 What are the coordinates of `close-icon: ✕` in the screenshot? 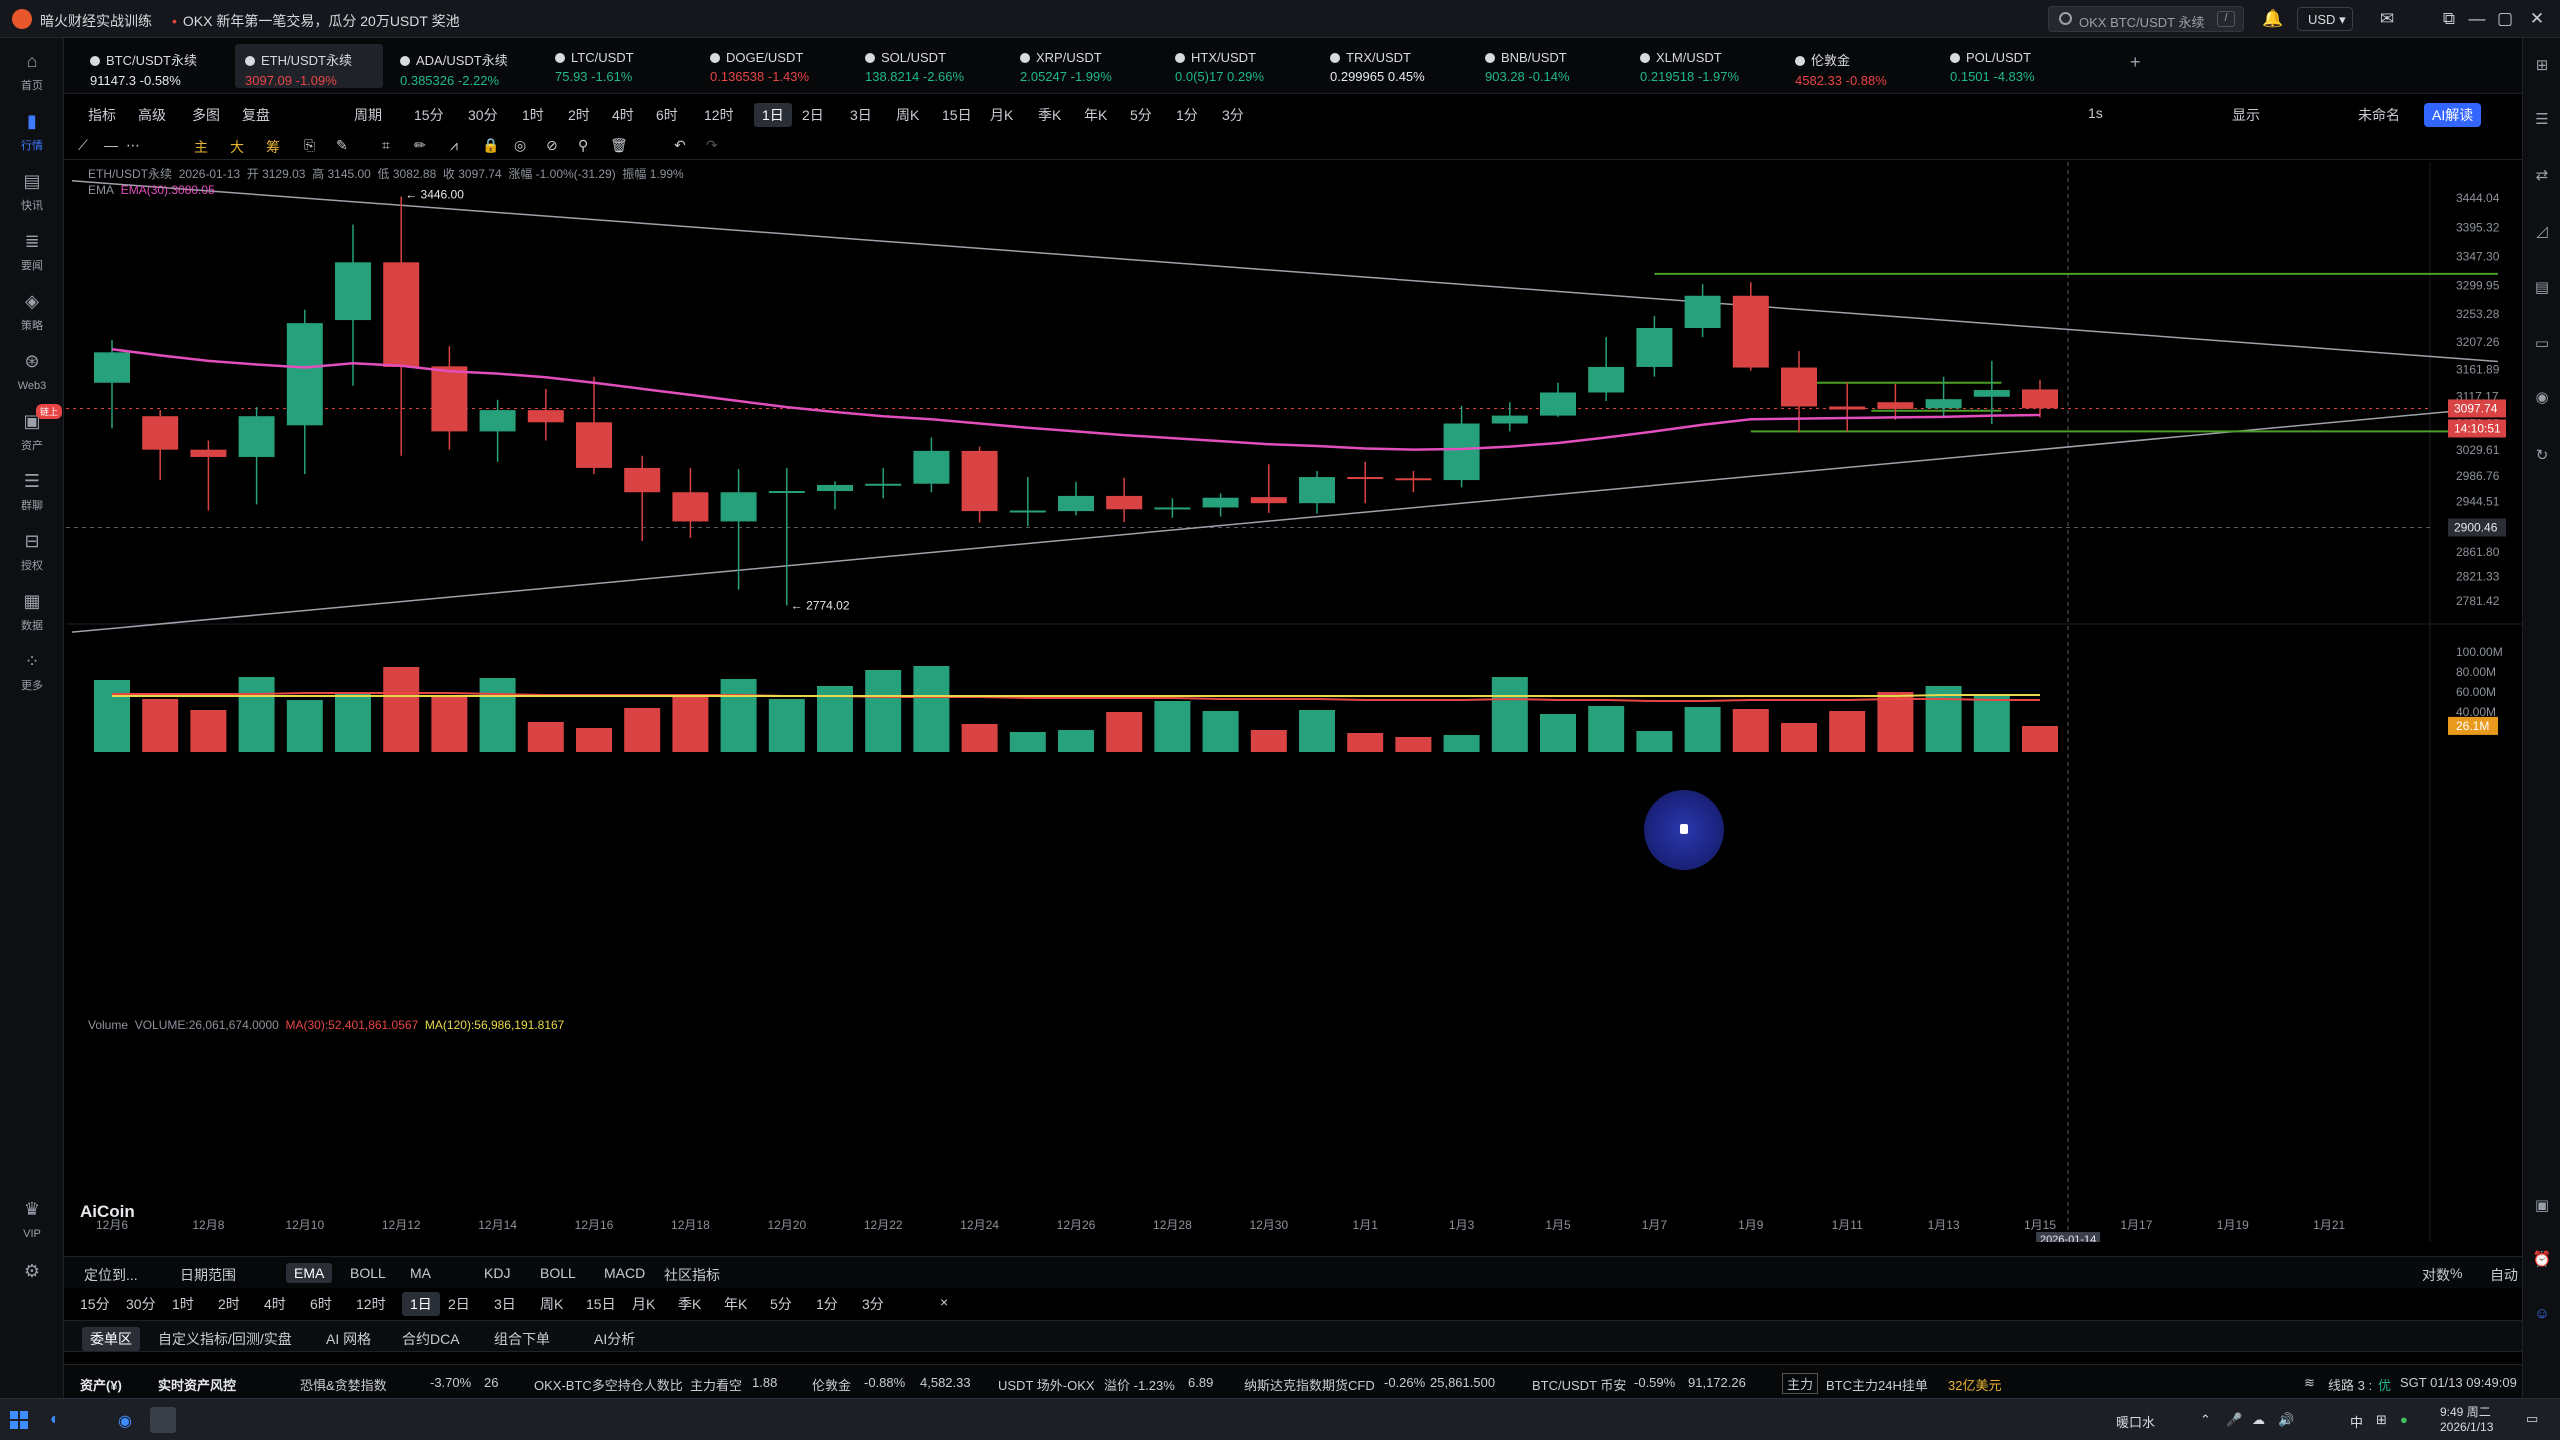 It's located at (2537, 18).